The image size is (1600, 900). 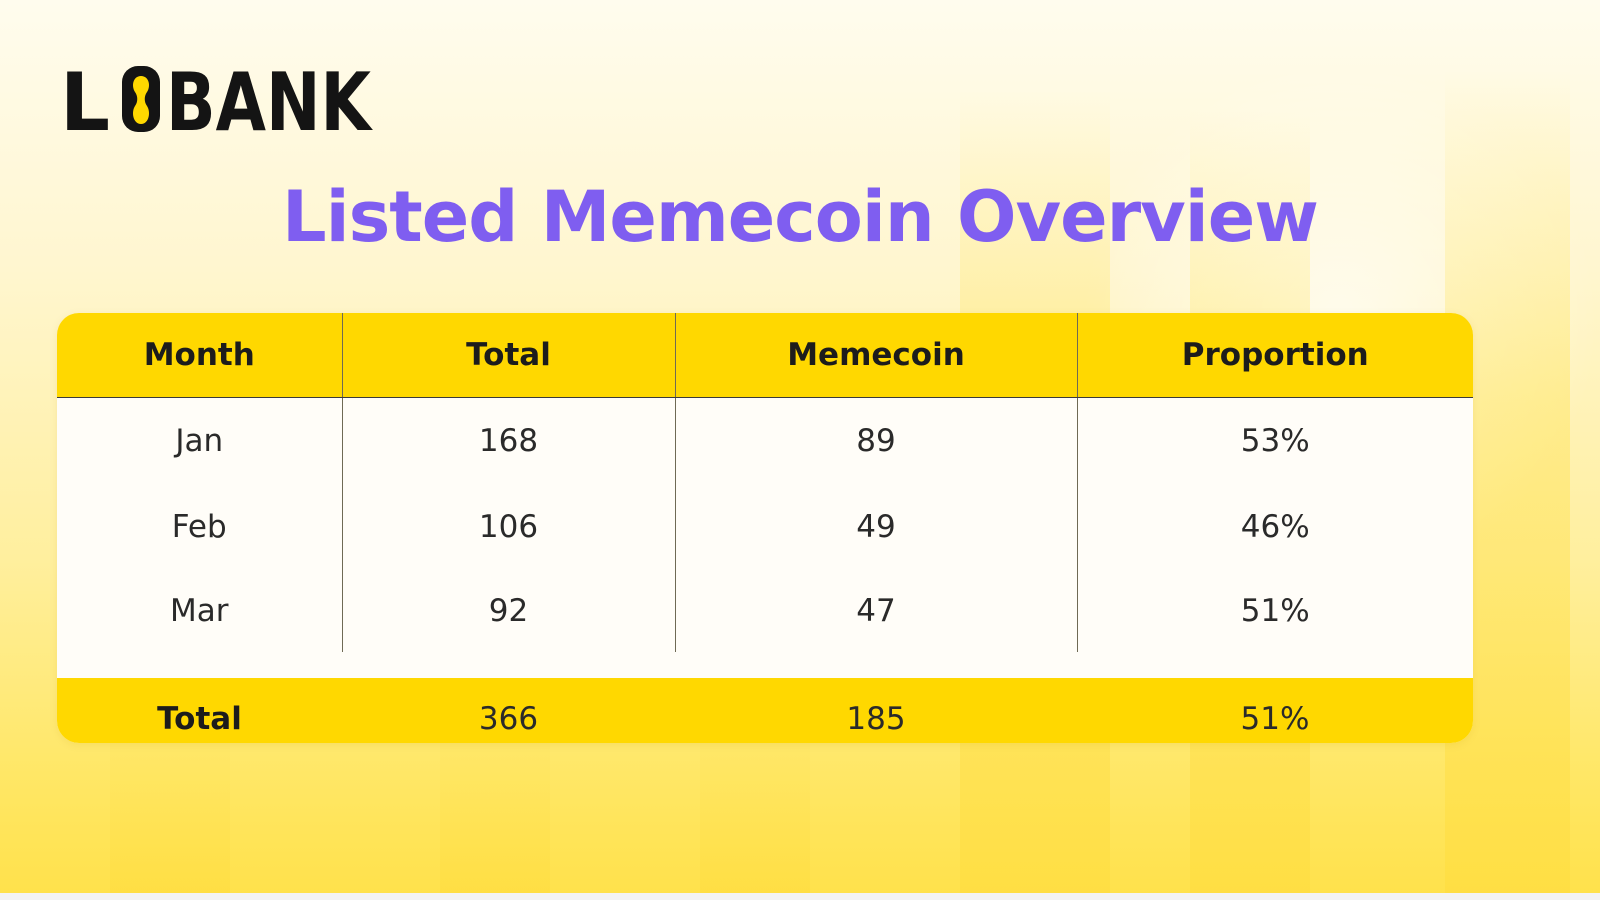 I want to click on table-total-row: Total 366 185 51%, so click(x=765, y=710).